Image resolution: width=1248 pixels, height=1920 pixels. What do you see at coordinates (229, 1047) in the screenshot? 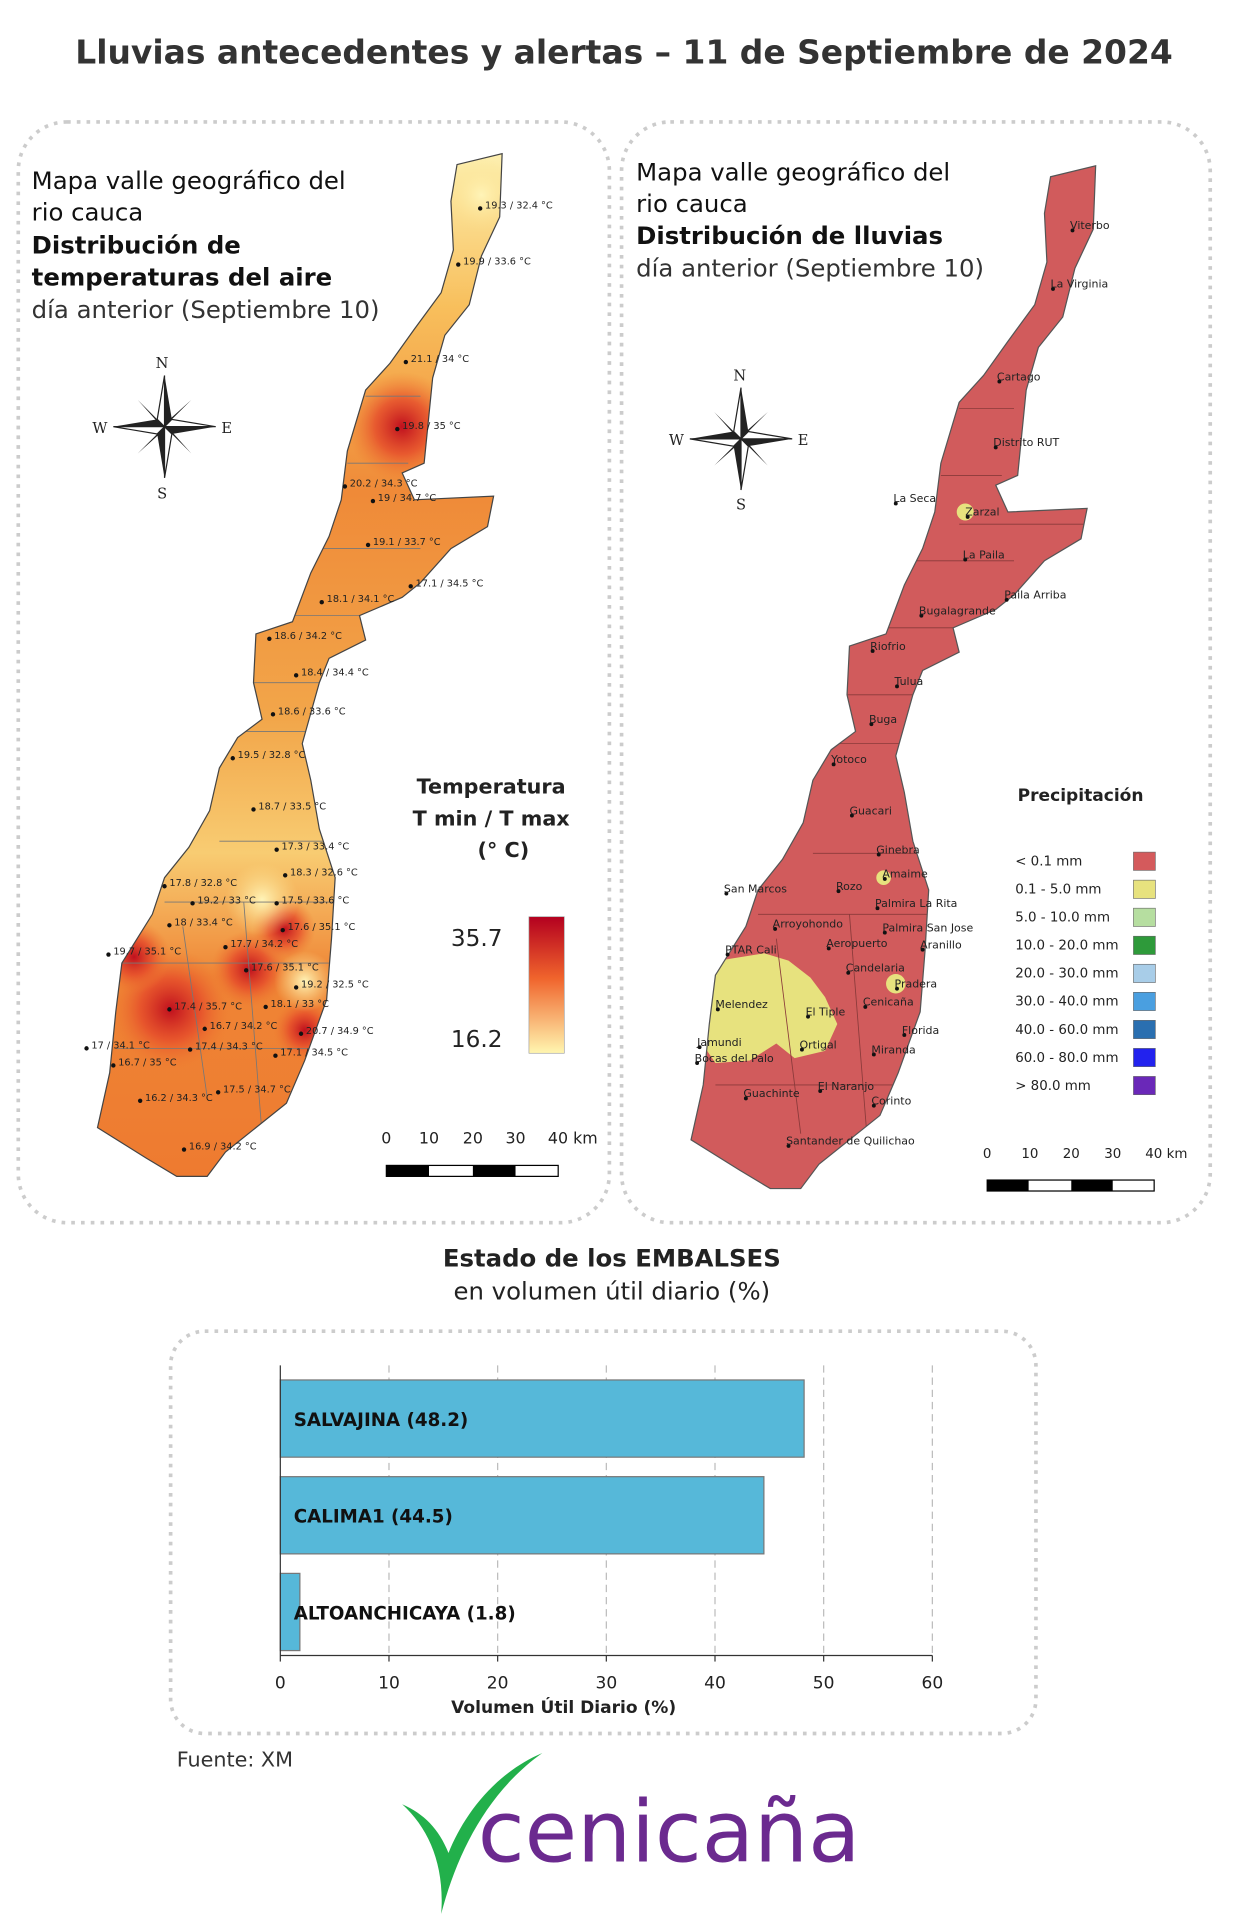
I see `station-label: 17.4 / 34.3 °C` at bounding box center [229, 1047].